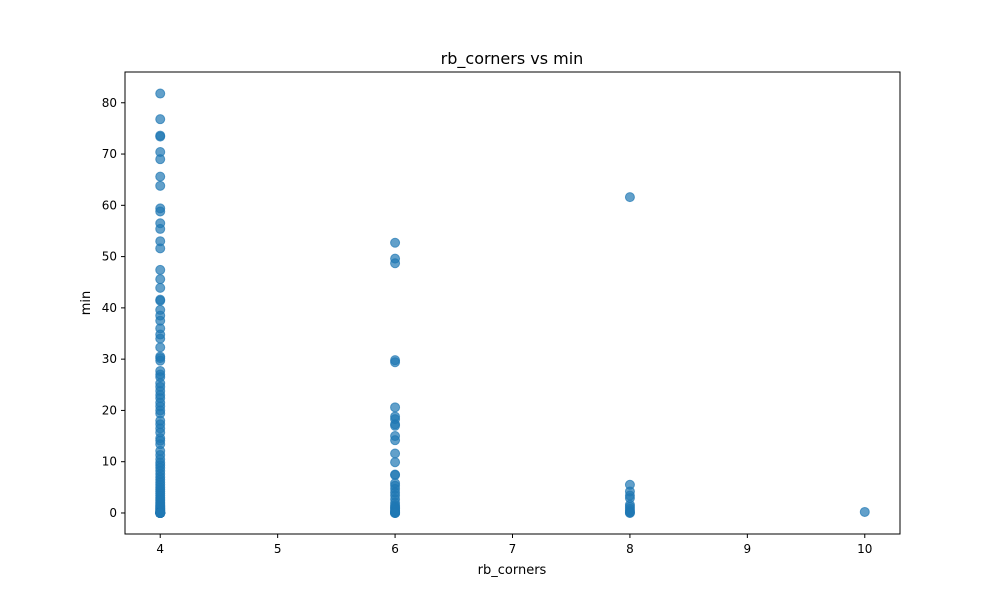 The width and height of the screenshot is (1000, 600). What do you see at coordinates (113, 513) in the screenshot?
I see `y-tick-label: 0` at bounding box center [113, 513].